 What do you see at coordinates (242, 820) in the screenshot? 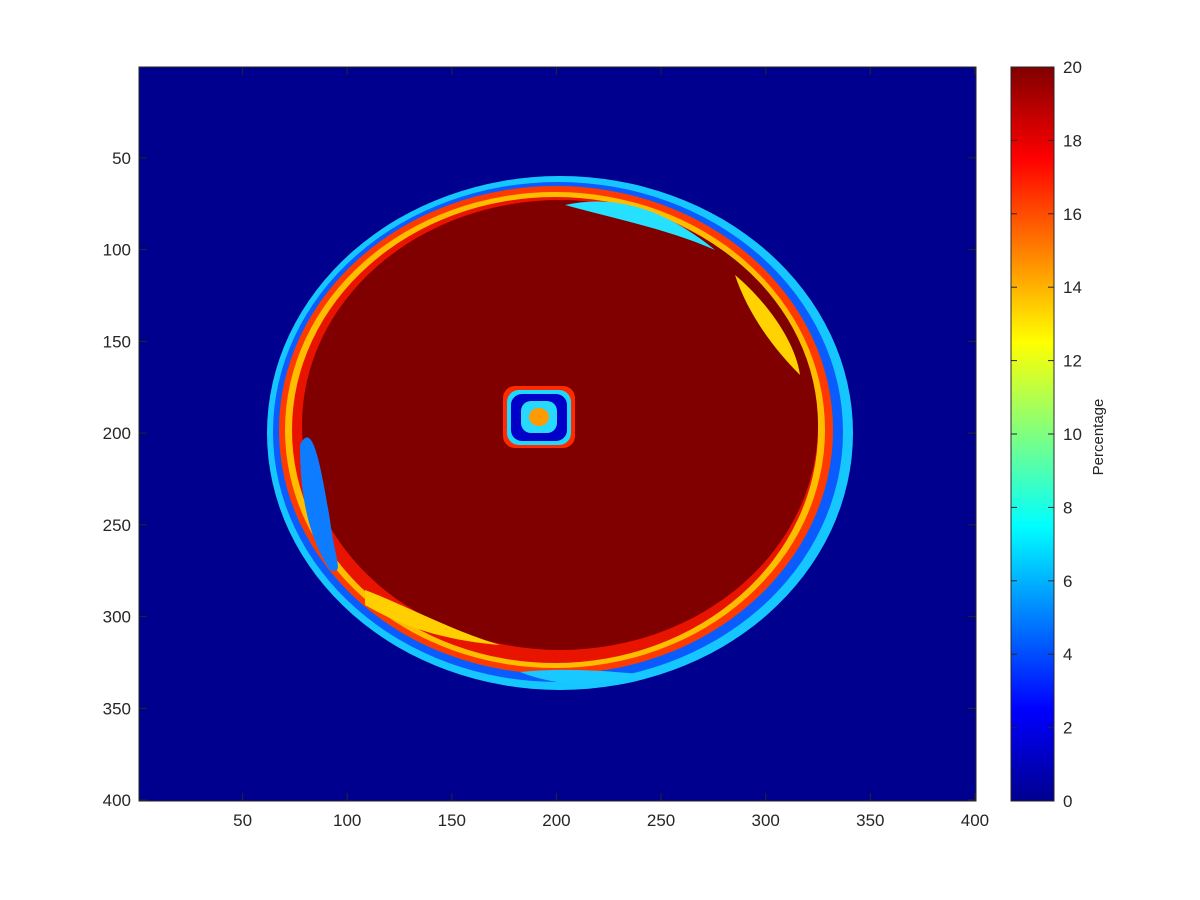
I see `x-tick-label: 50` at bounding box center [242, 820].